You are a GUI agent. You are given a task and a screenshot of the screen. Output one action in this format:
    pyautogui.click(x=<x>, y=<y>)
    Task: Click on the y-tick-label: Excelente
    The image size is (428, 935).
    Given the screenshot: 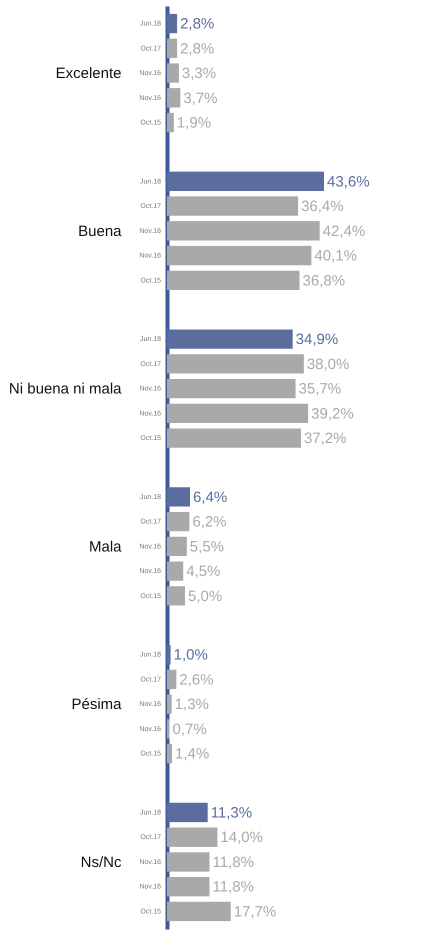 What is the action you would take?
    pyautogui.click(x=89, y=73)
    